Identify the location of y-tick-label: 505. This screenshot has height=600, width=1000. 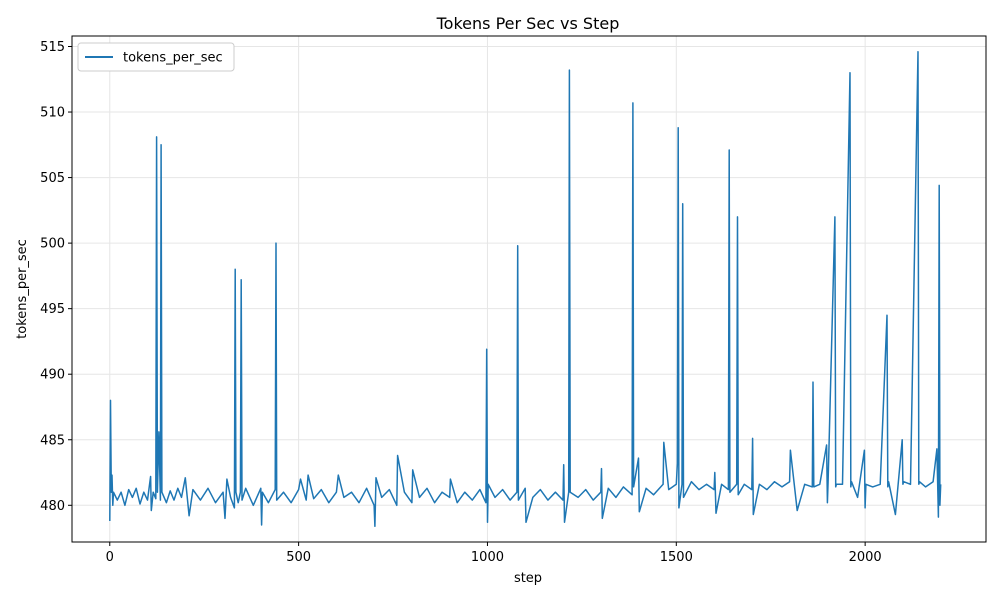
(52, 178).